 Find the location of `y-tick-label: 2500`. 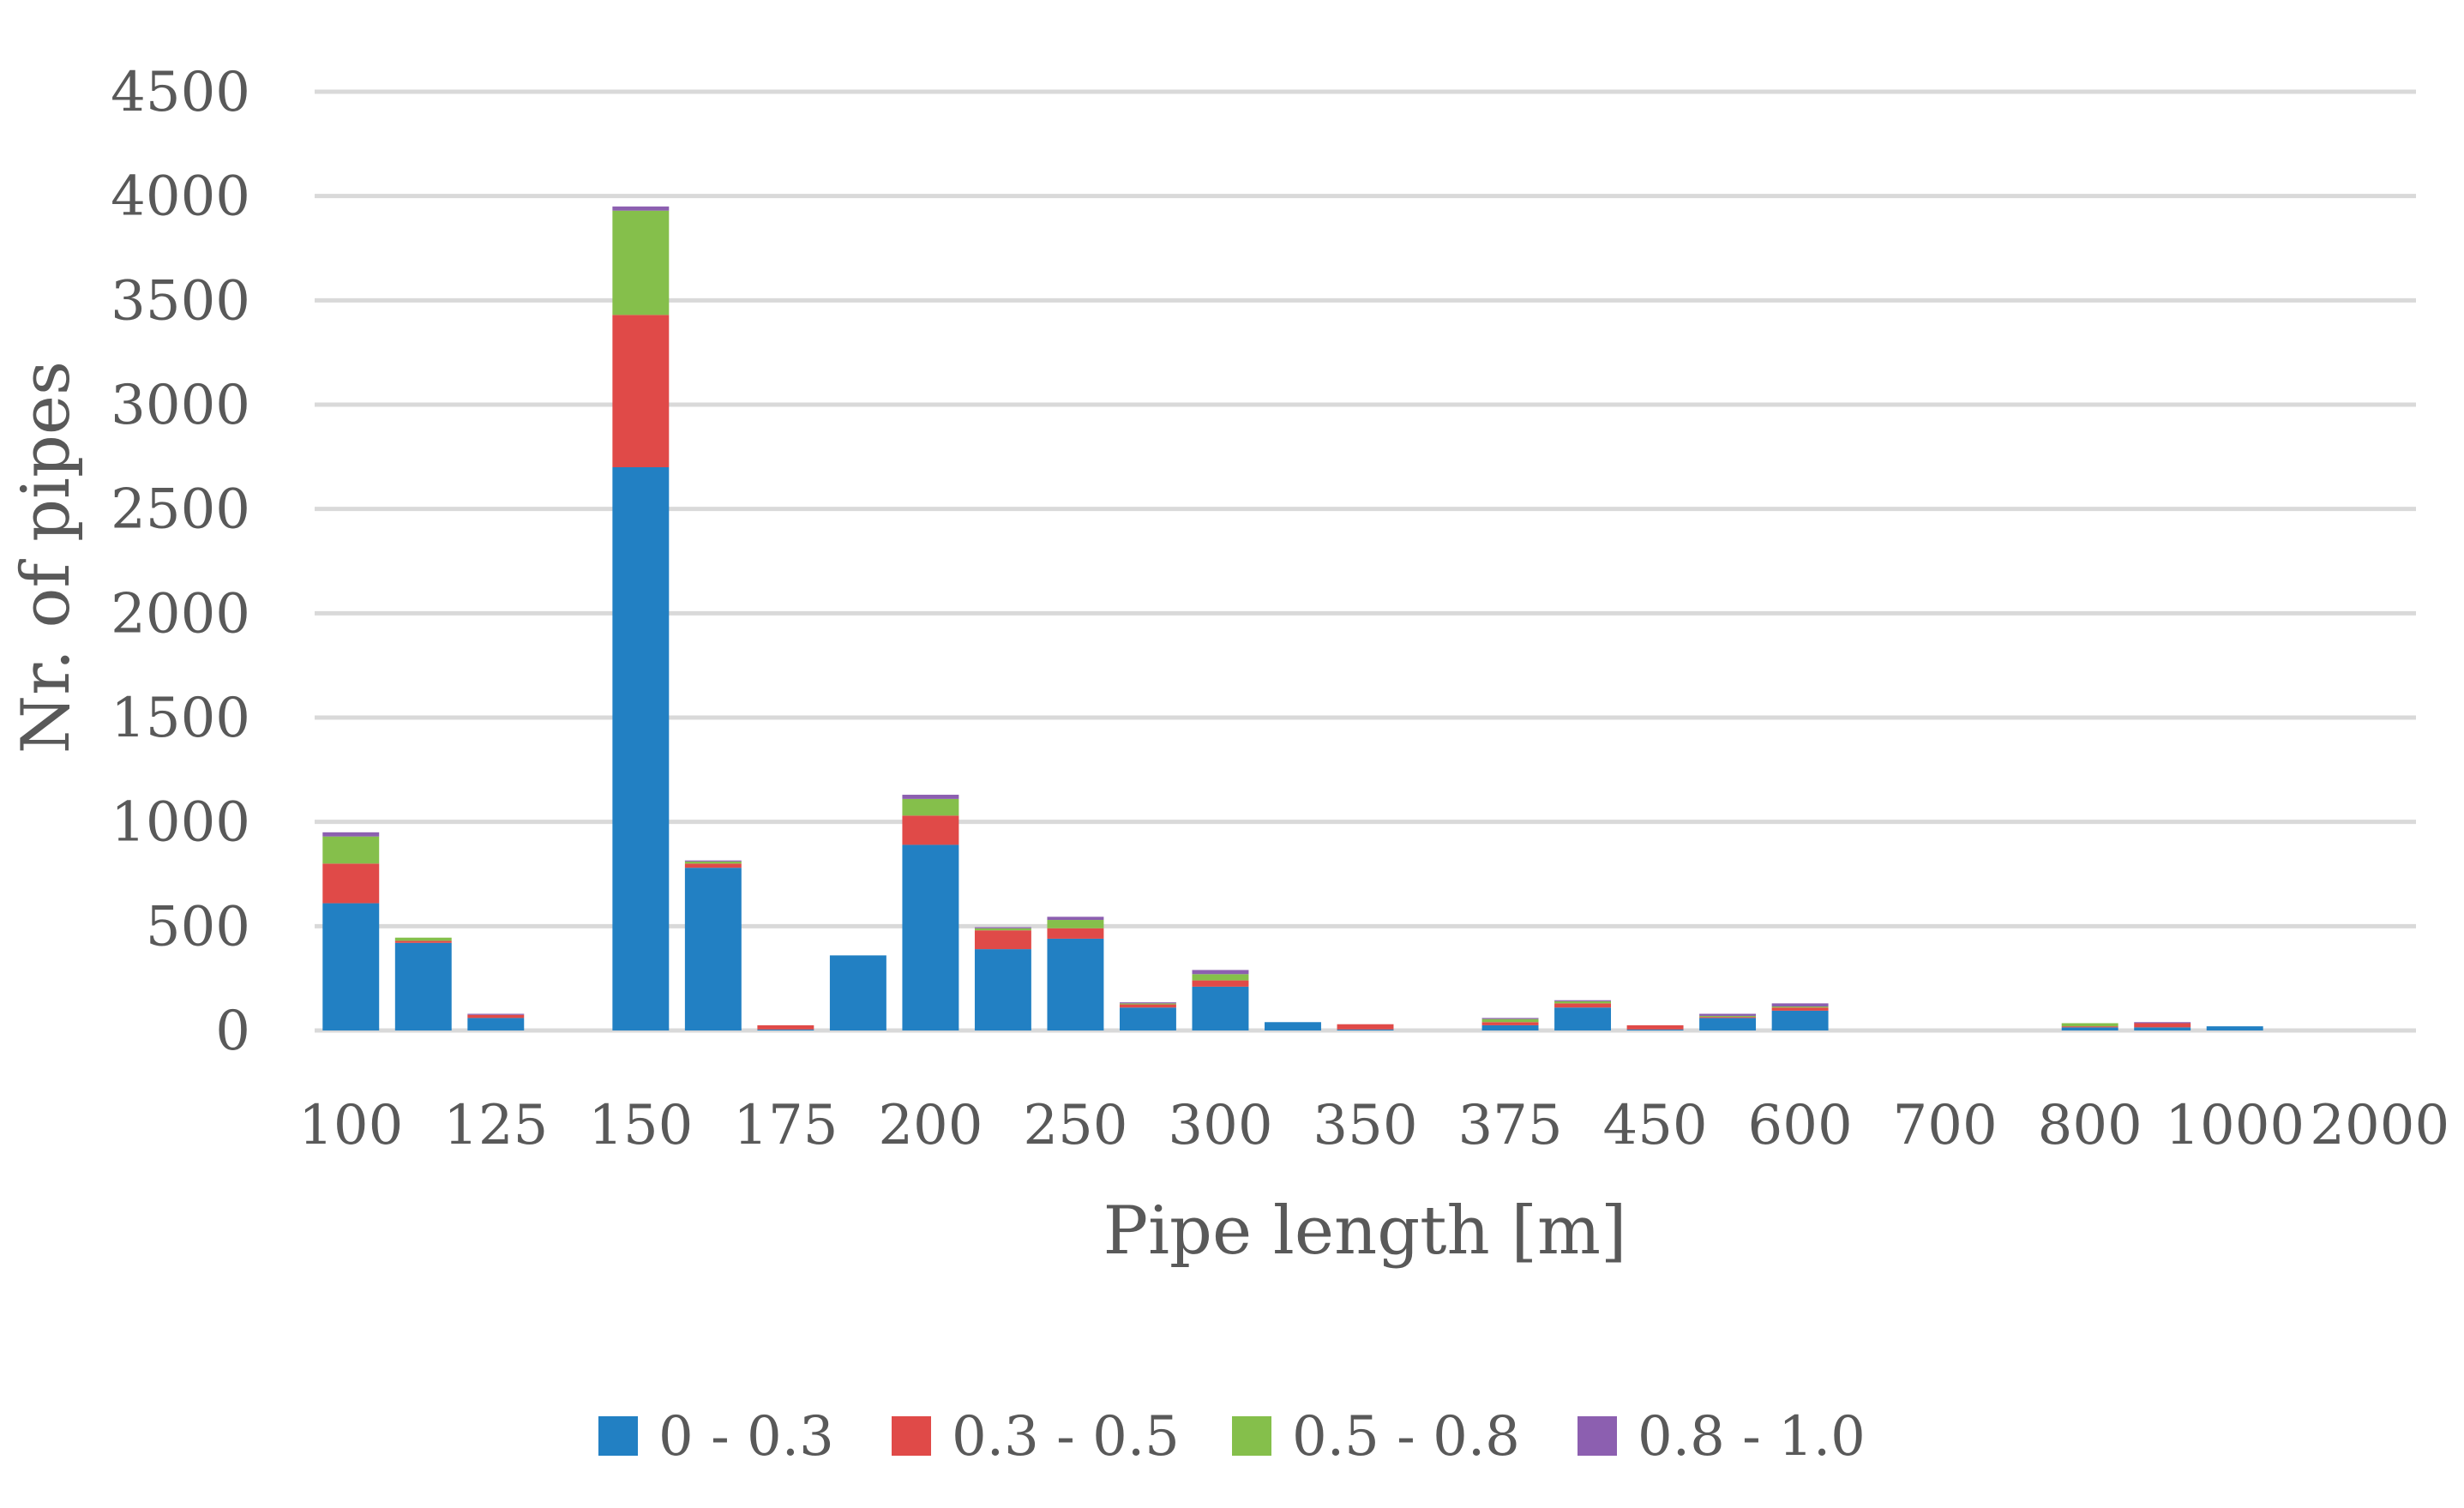

y-tick-label: 2500 is located at coordinates (180, 510).